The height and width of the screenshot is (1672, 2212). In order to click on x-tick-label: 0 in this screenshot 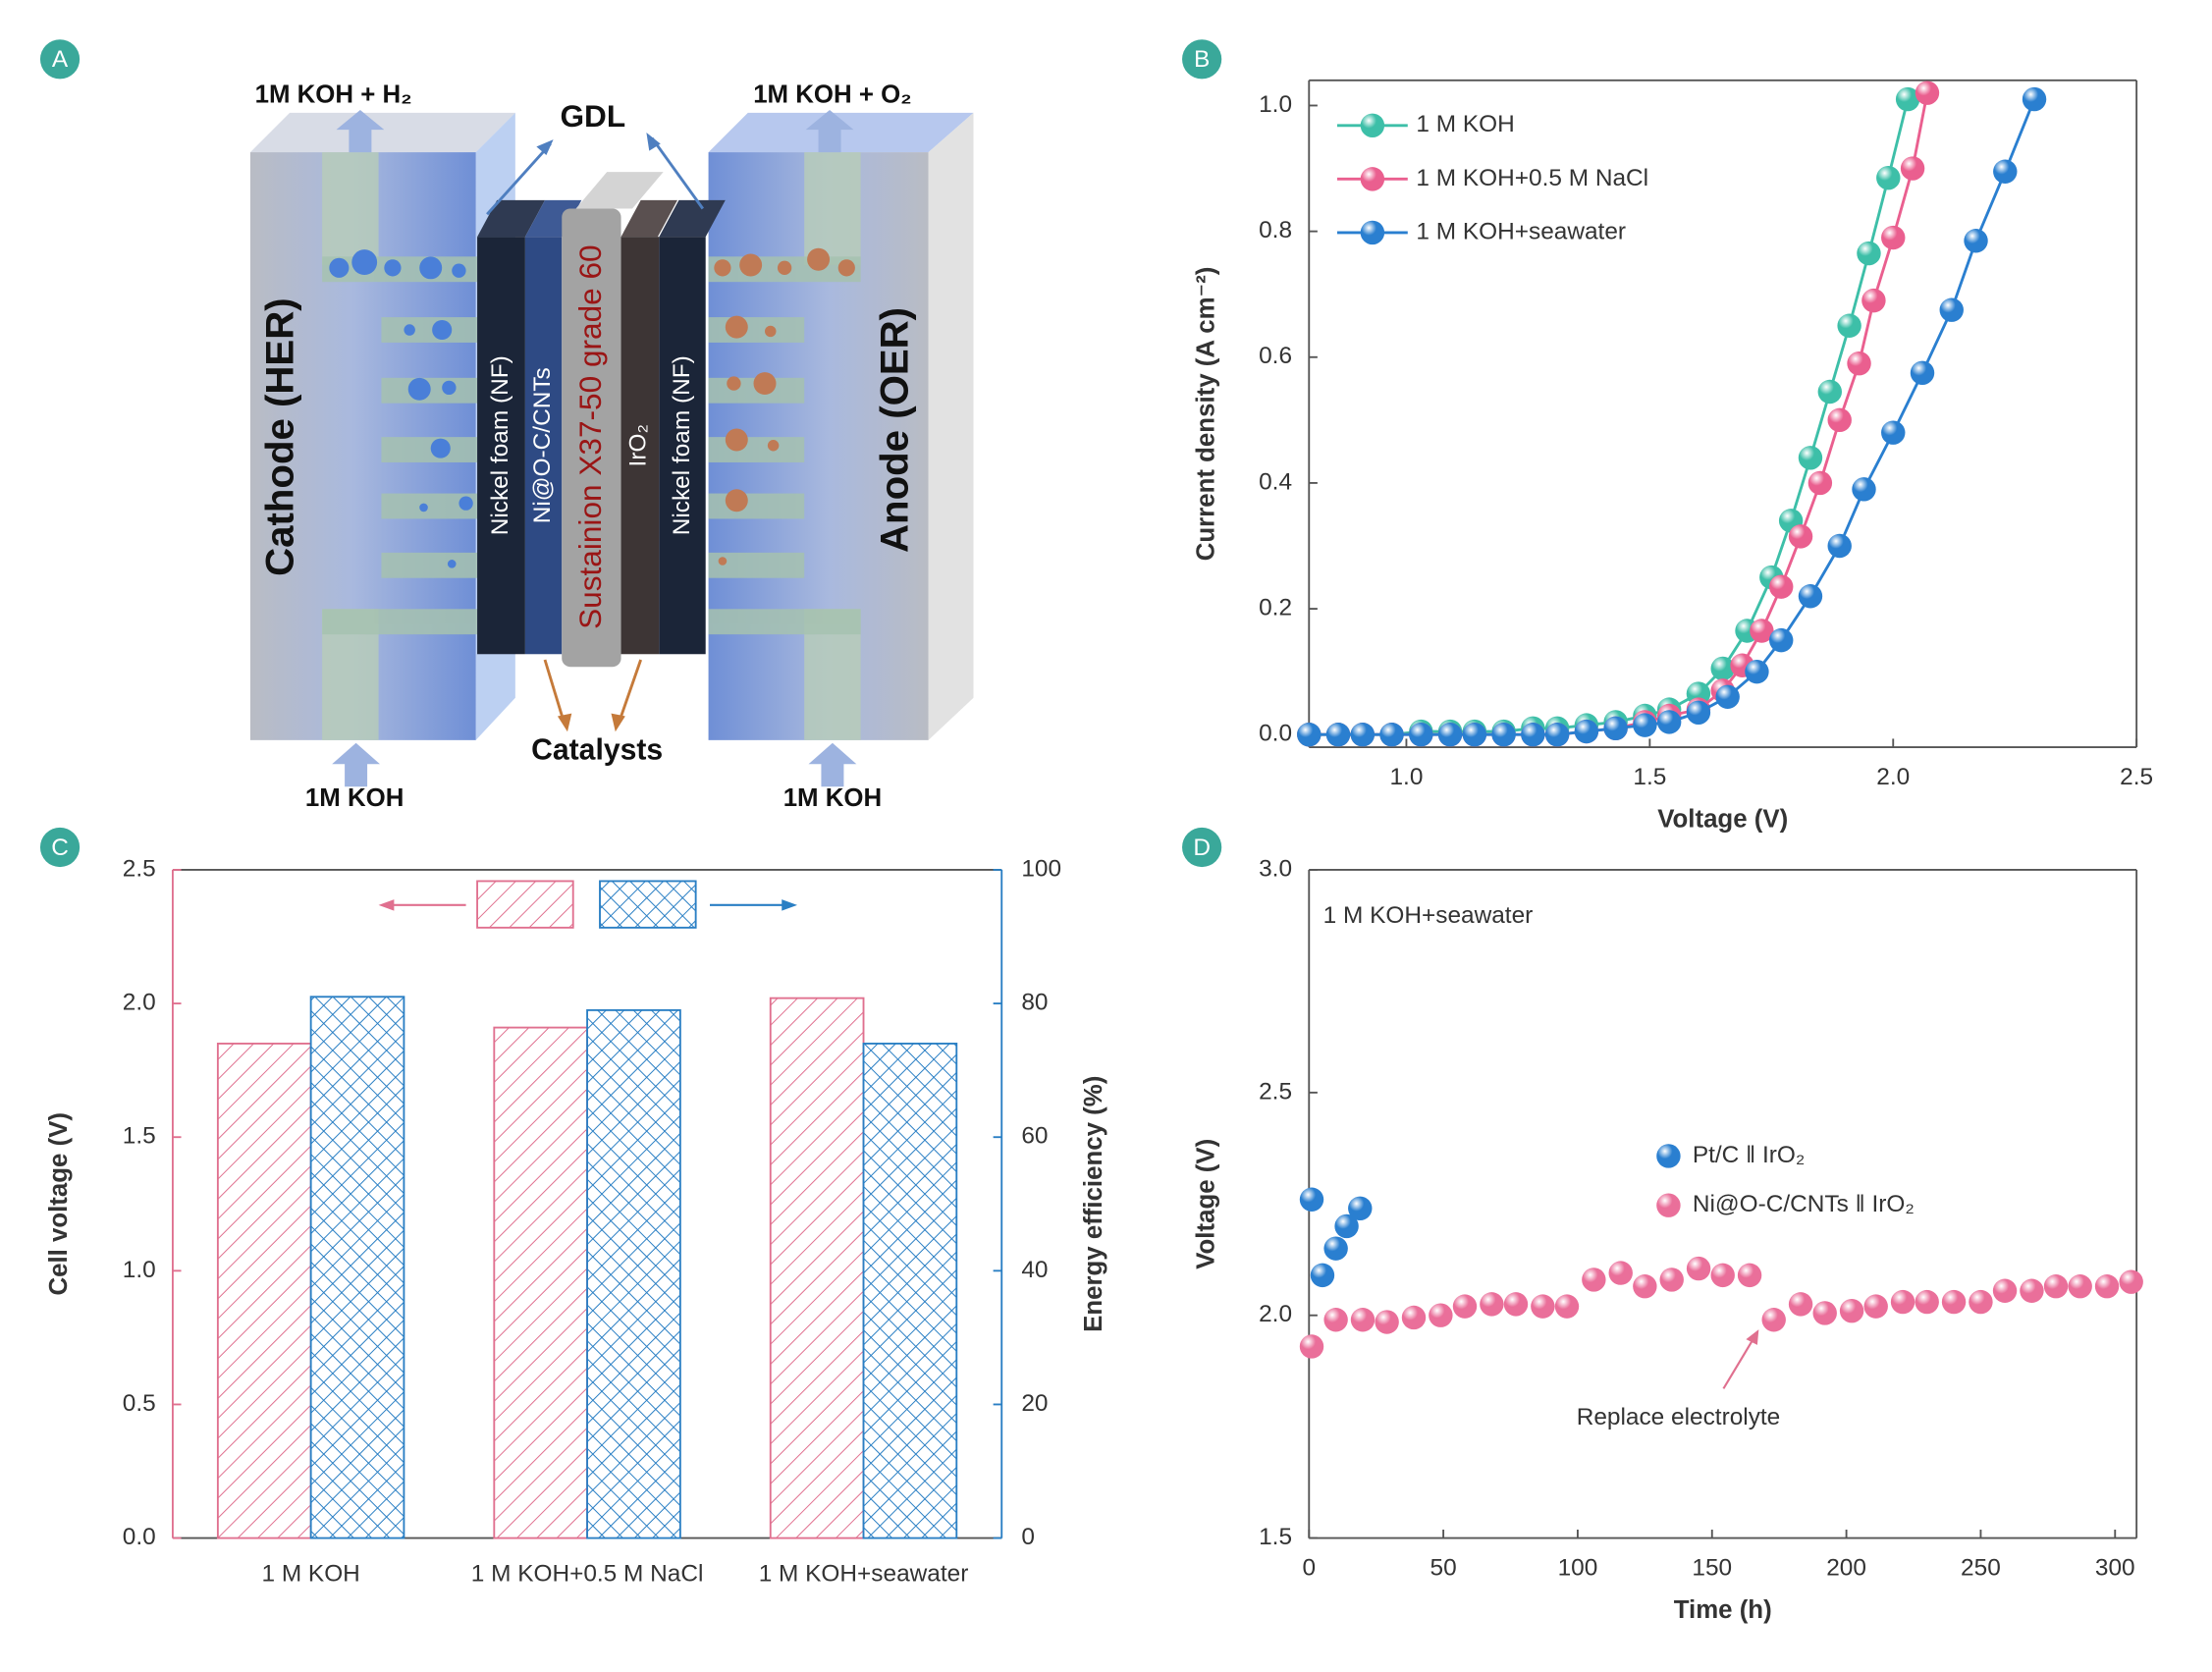, I will do `click(1309, 1568)`.